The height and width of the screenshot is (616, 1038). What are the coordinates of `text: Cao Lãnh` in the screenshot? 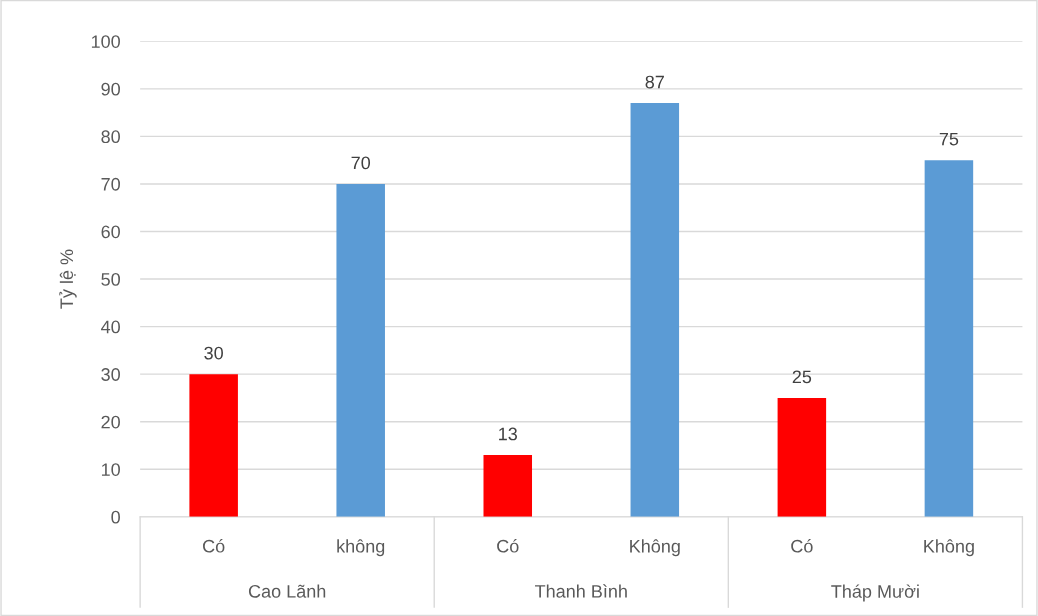 It's located at (287, 591).